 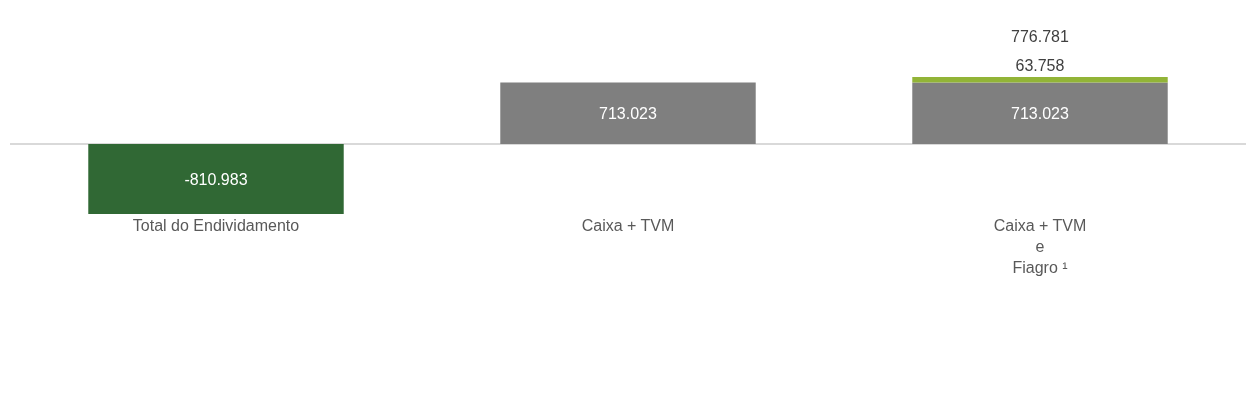 What do you see at coordinates (216, 179) in the screenshot?
I see `data-label: -810.983` at bounding box center [216, 179].